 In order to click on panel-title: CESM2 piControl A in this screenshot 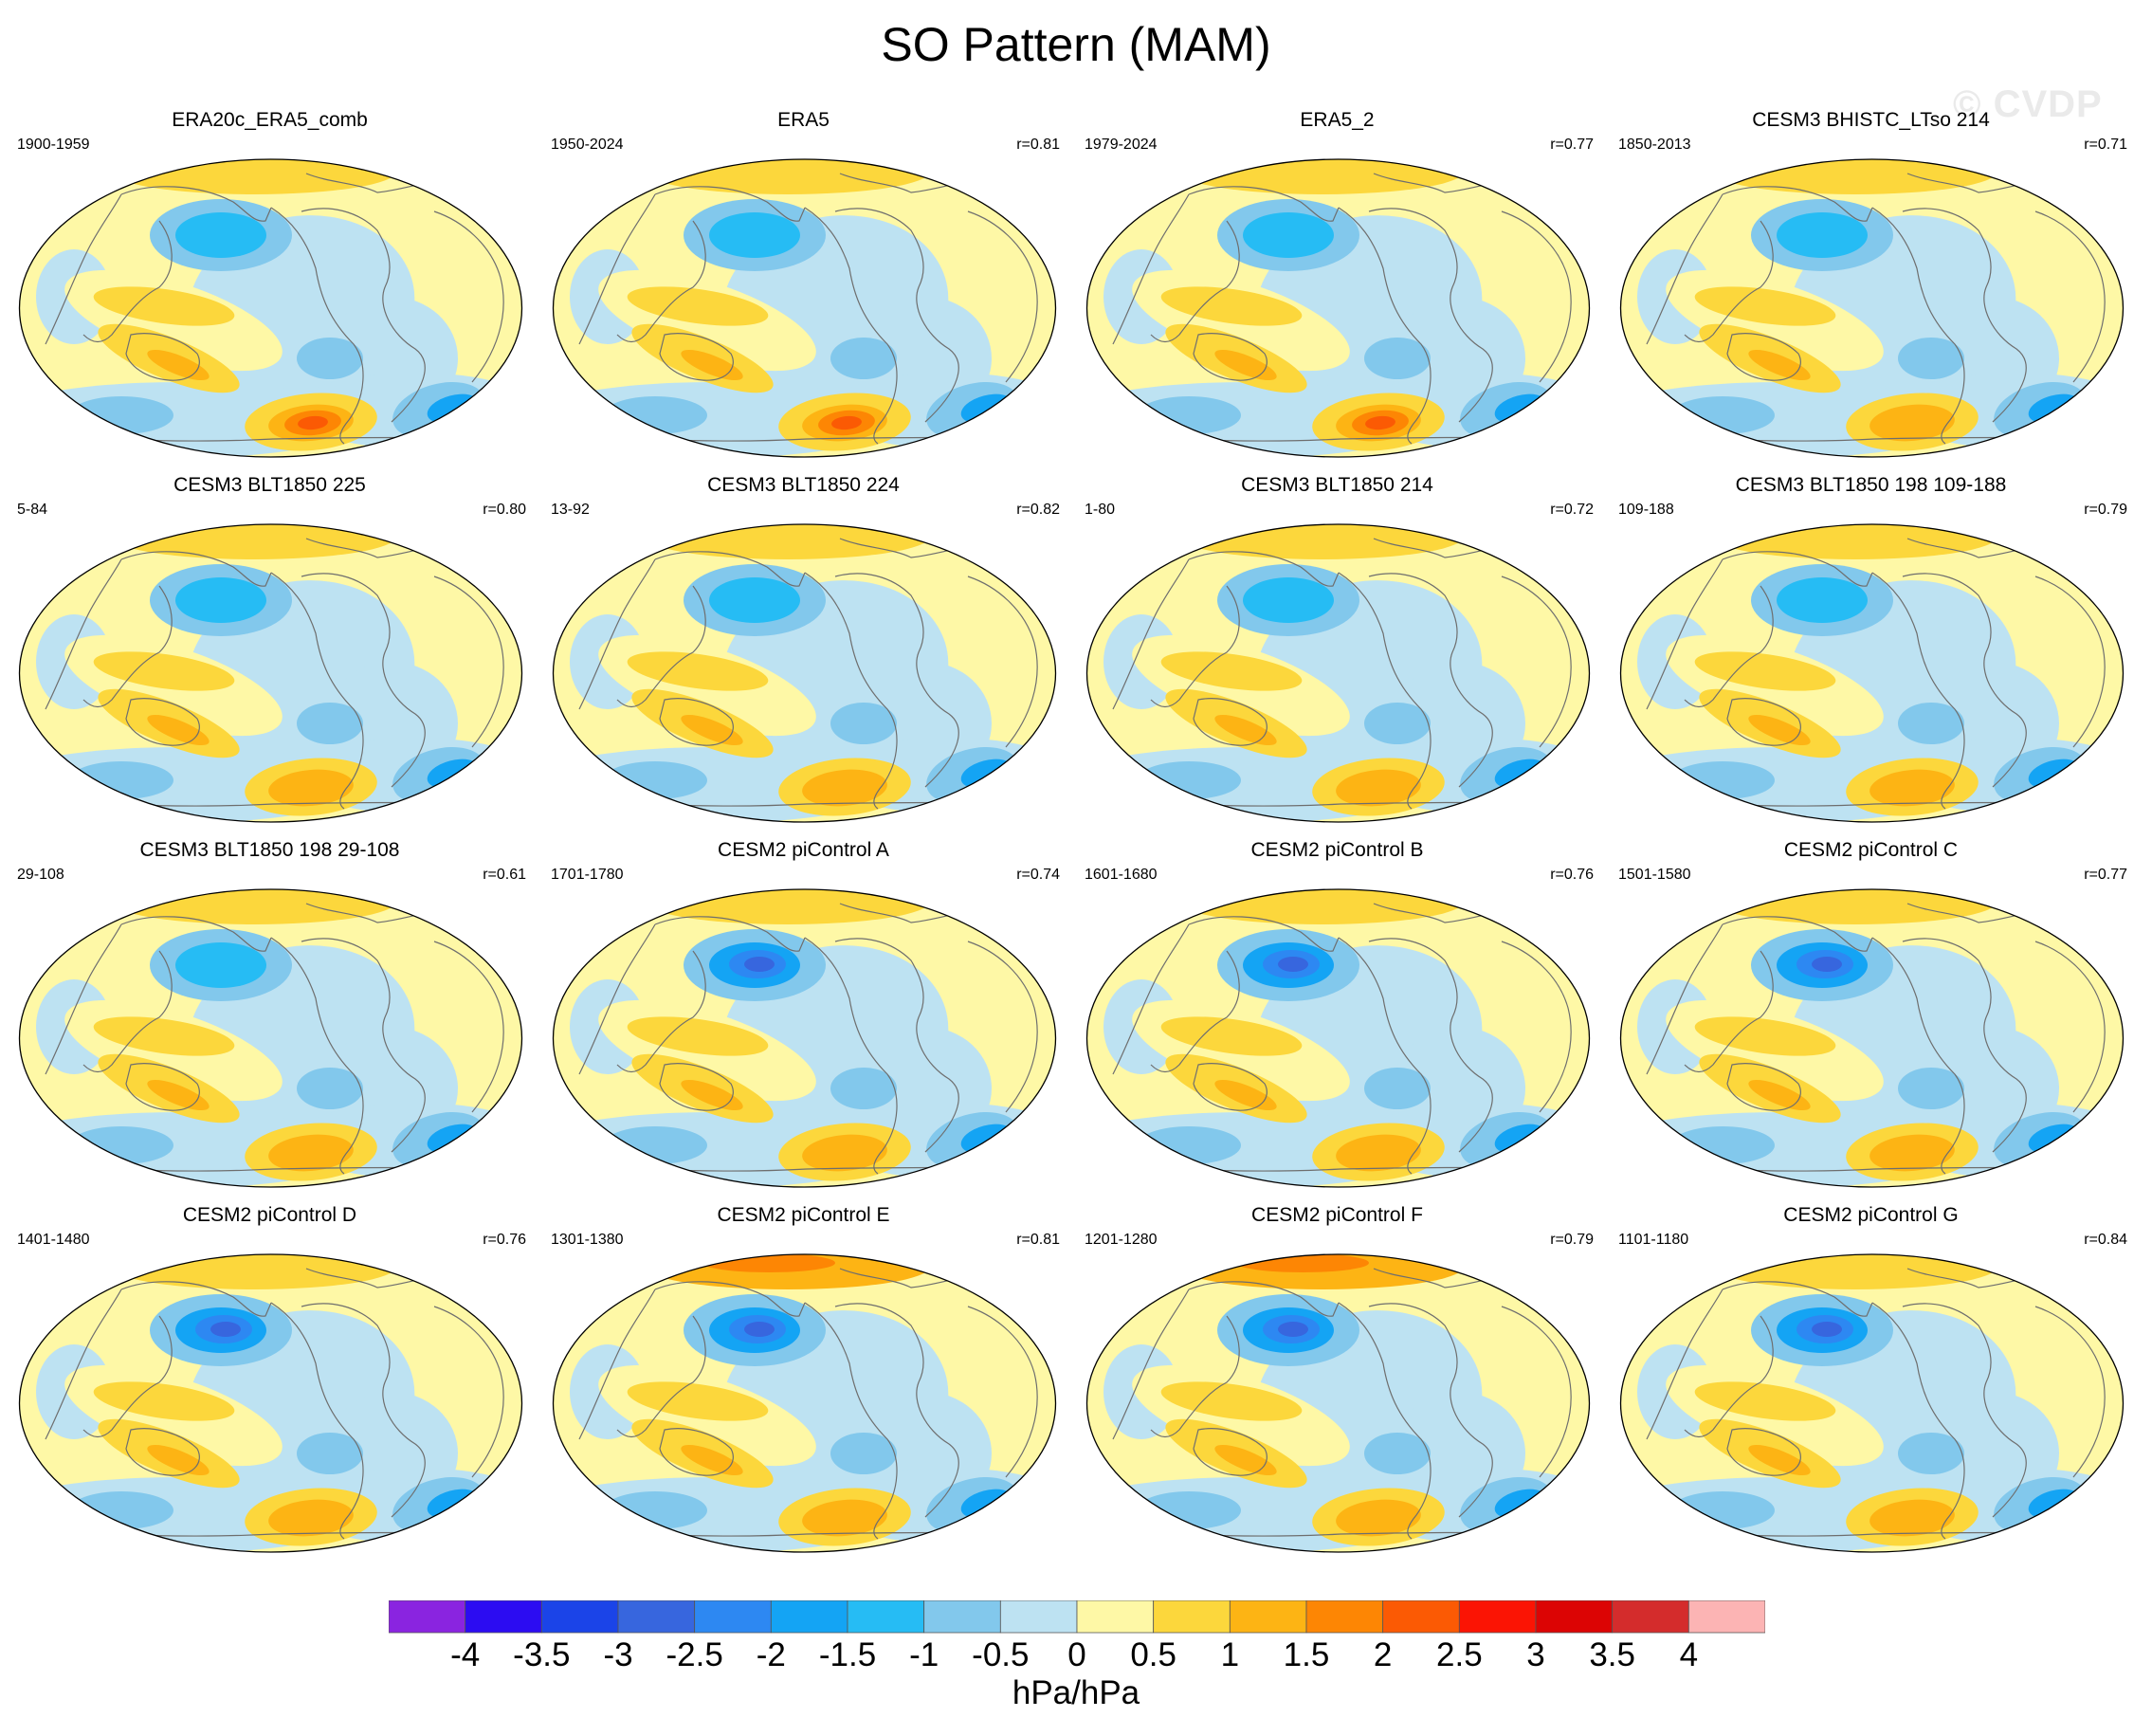, I will do `click(804, 850)`.